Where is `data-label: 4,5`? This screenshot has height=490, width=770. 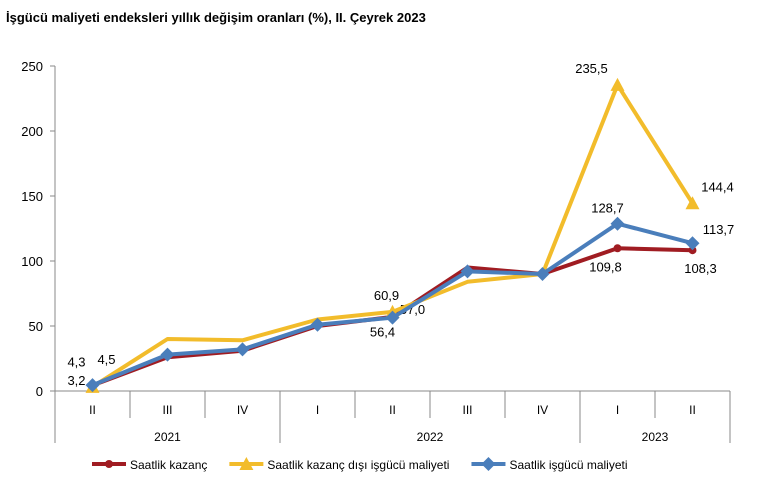
data-label: 4,5 is located at coordinates (106, 359).